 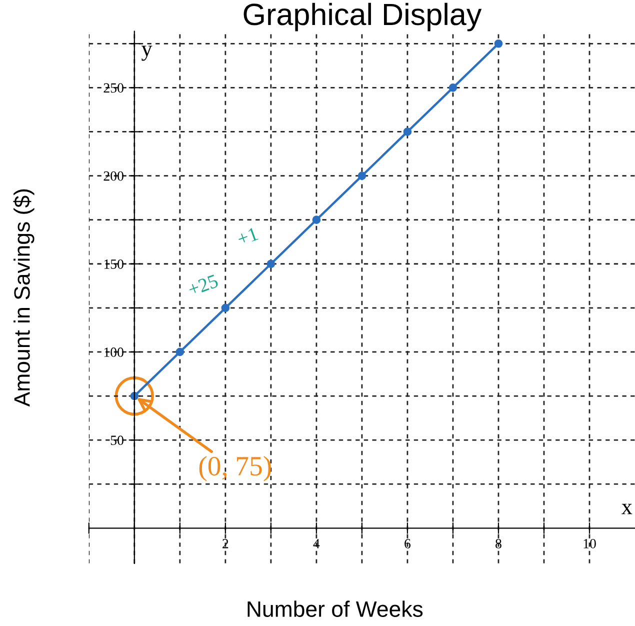 I want to click on x-axis-title: Number of Weeks, so click(x=335, y=608).